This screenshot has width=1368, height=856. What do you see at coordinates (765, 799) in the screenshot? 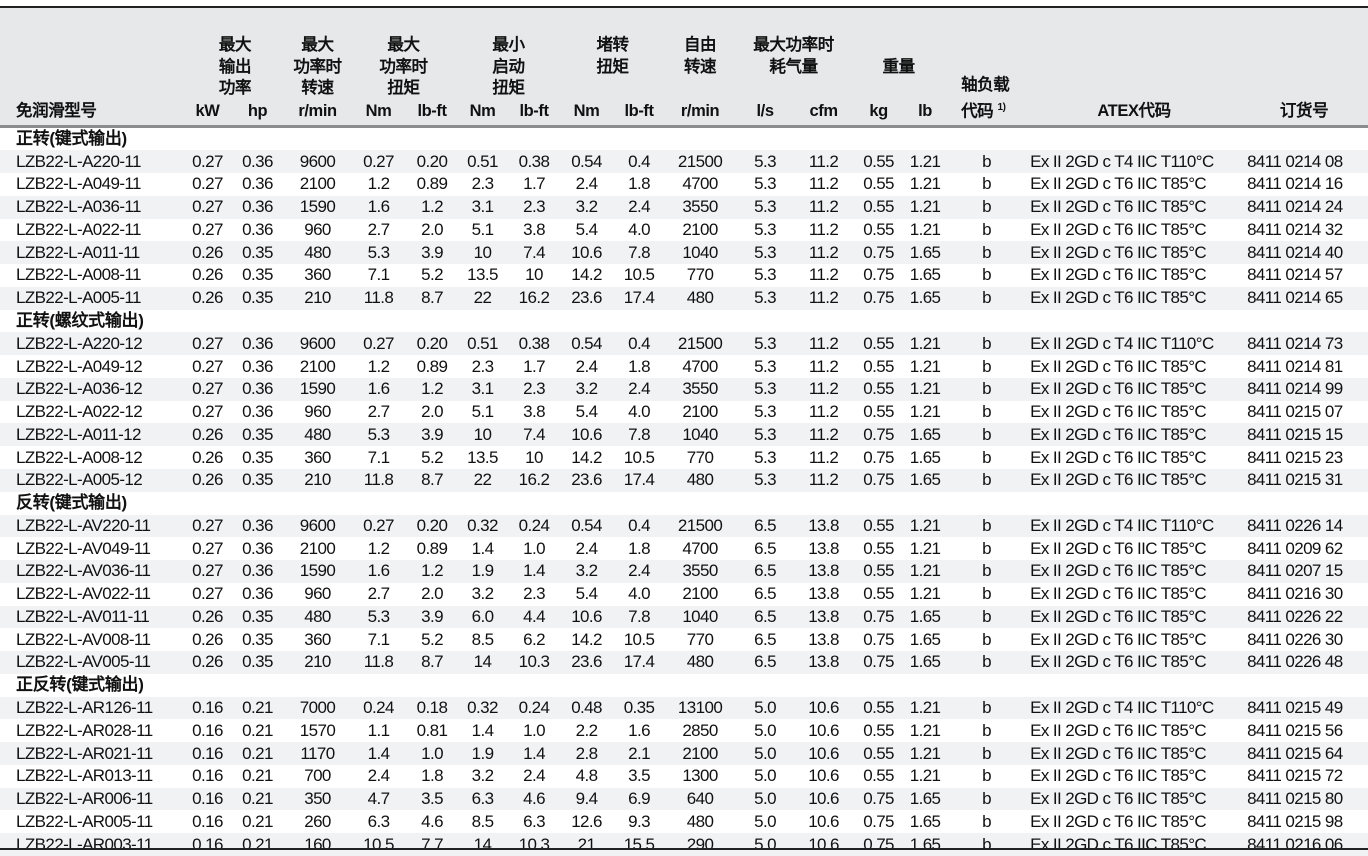
I see `cell-air-ls: 5.0` at bounding box center [765, 799].